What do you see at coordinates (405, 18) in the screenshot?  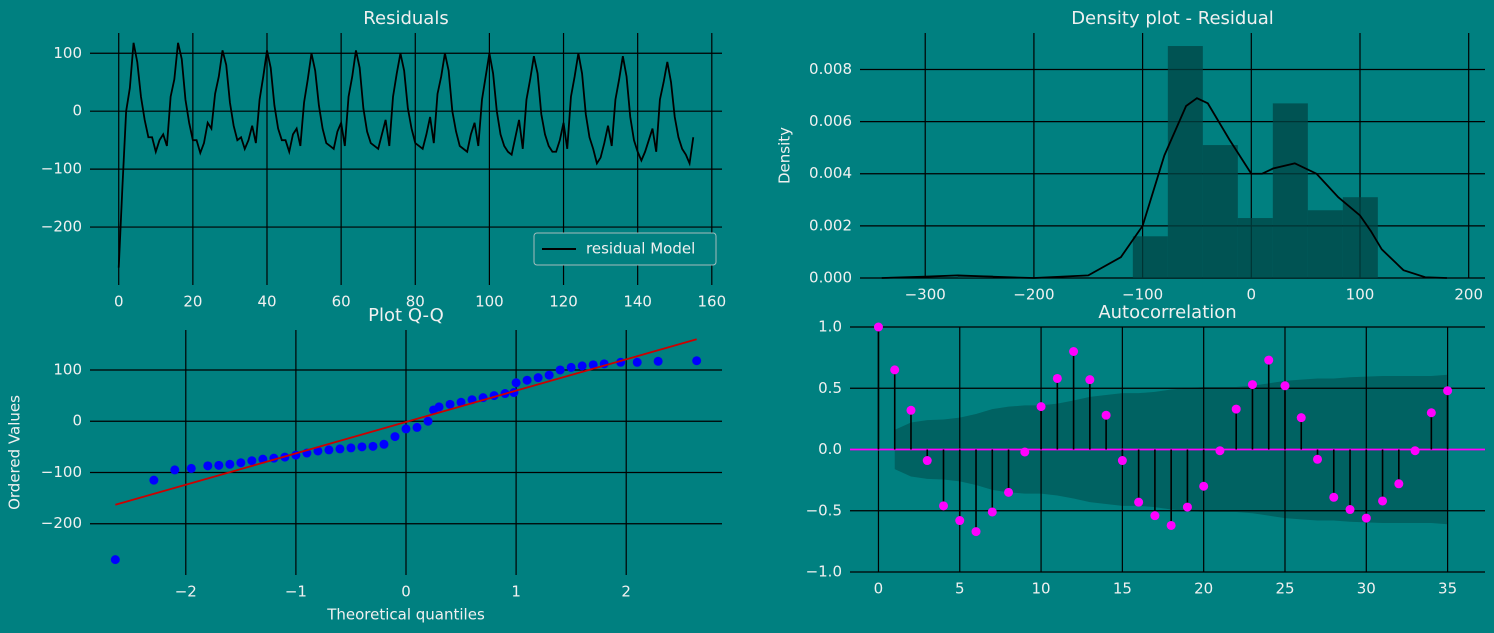 I see `chart-title: Residuals` at bounding box center [405, 18].